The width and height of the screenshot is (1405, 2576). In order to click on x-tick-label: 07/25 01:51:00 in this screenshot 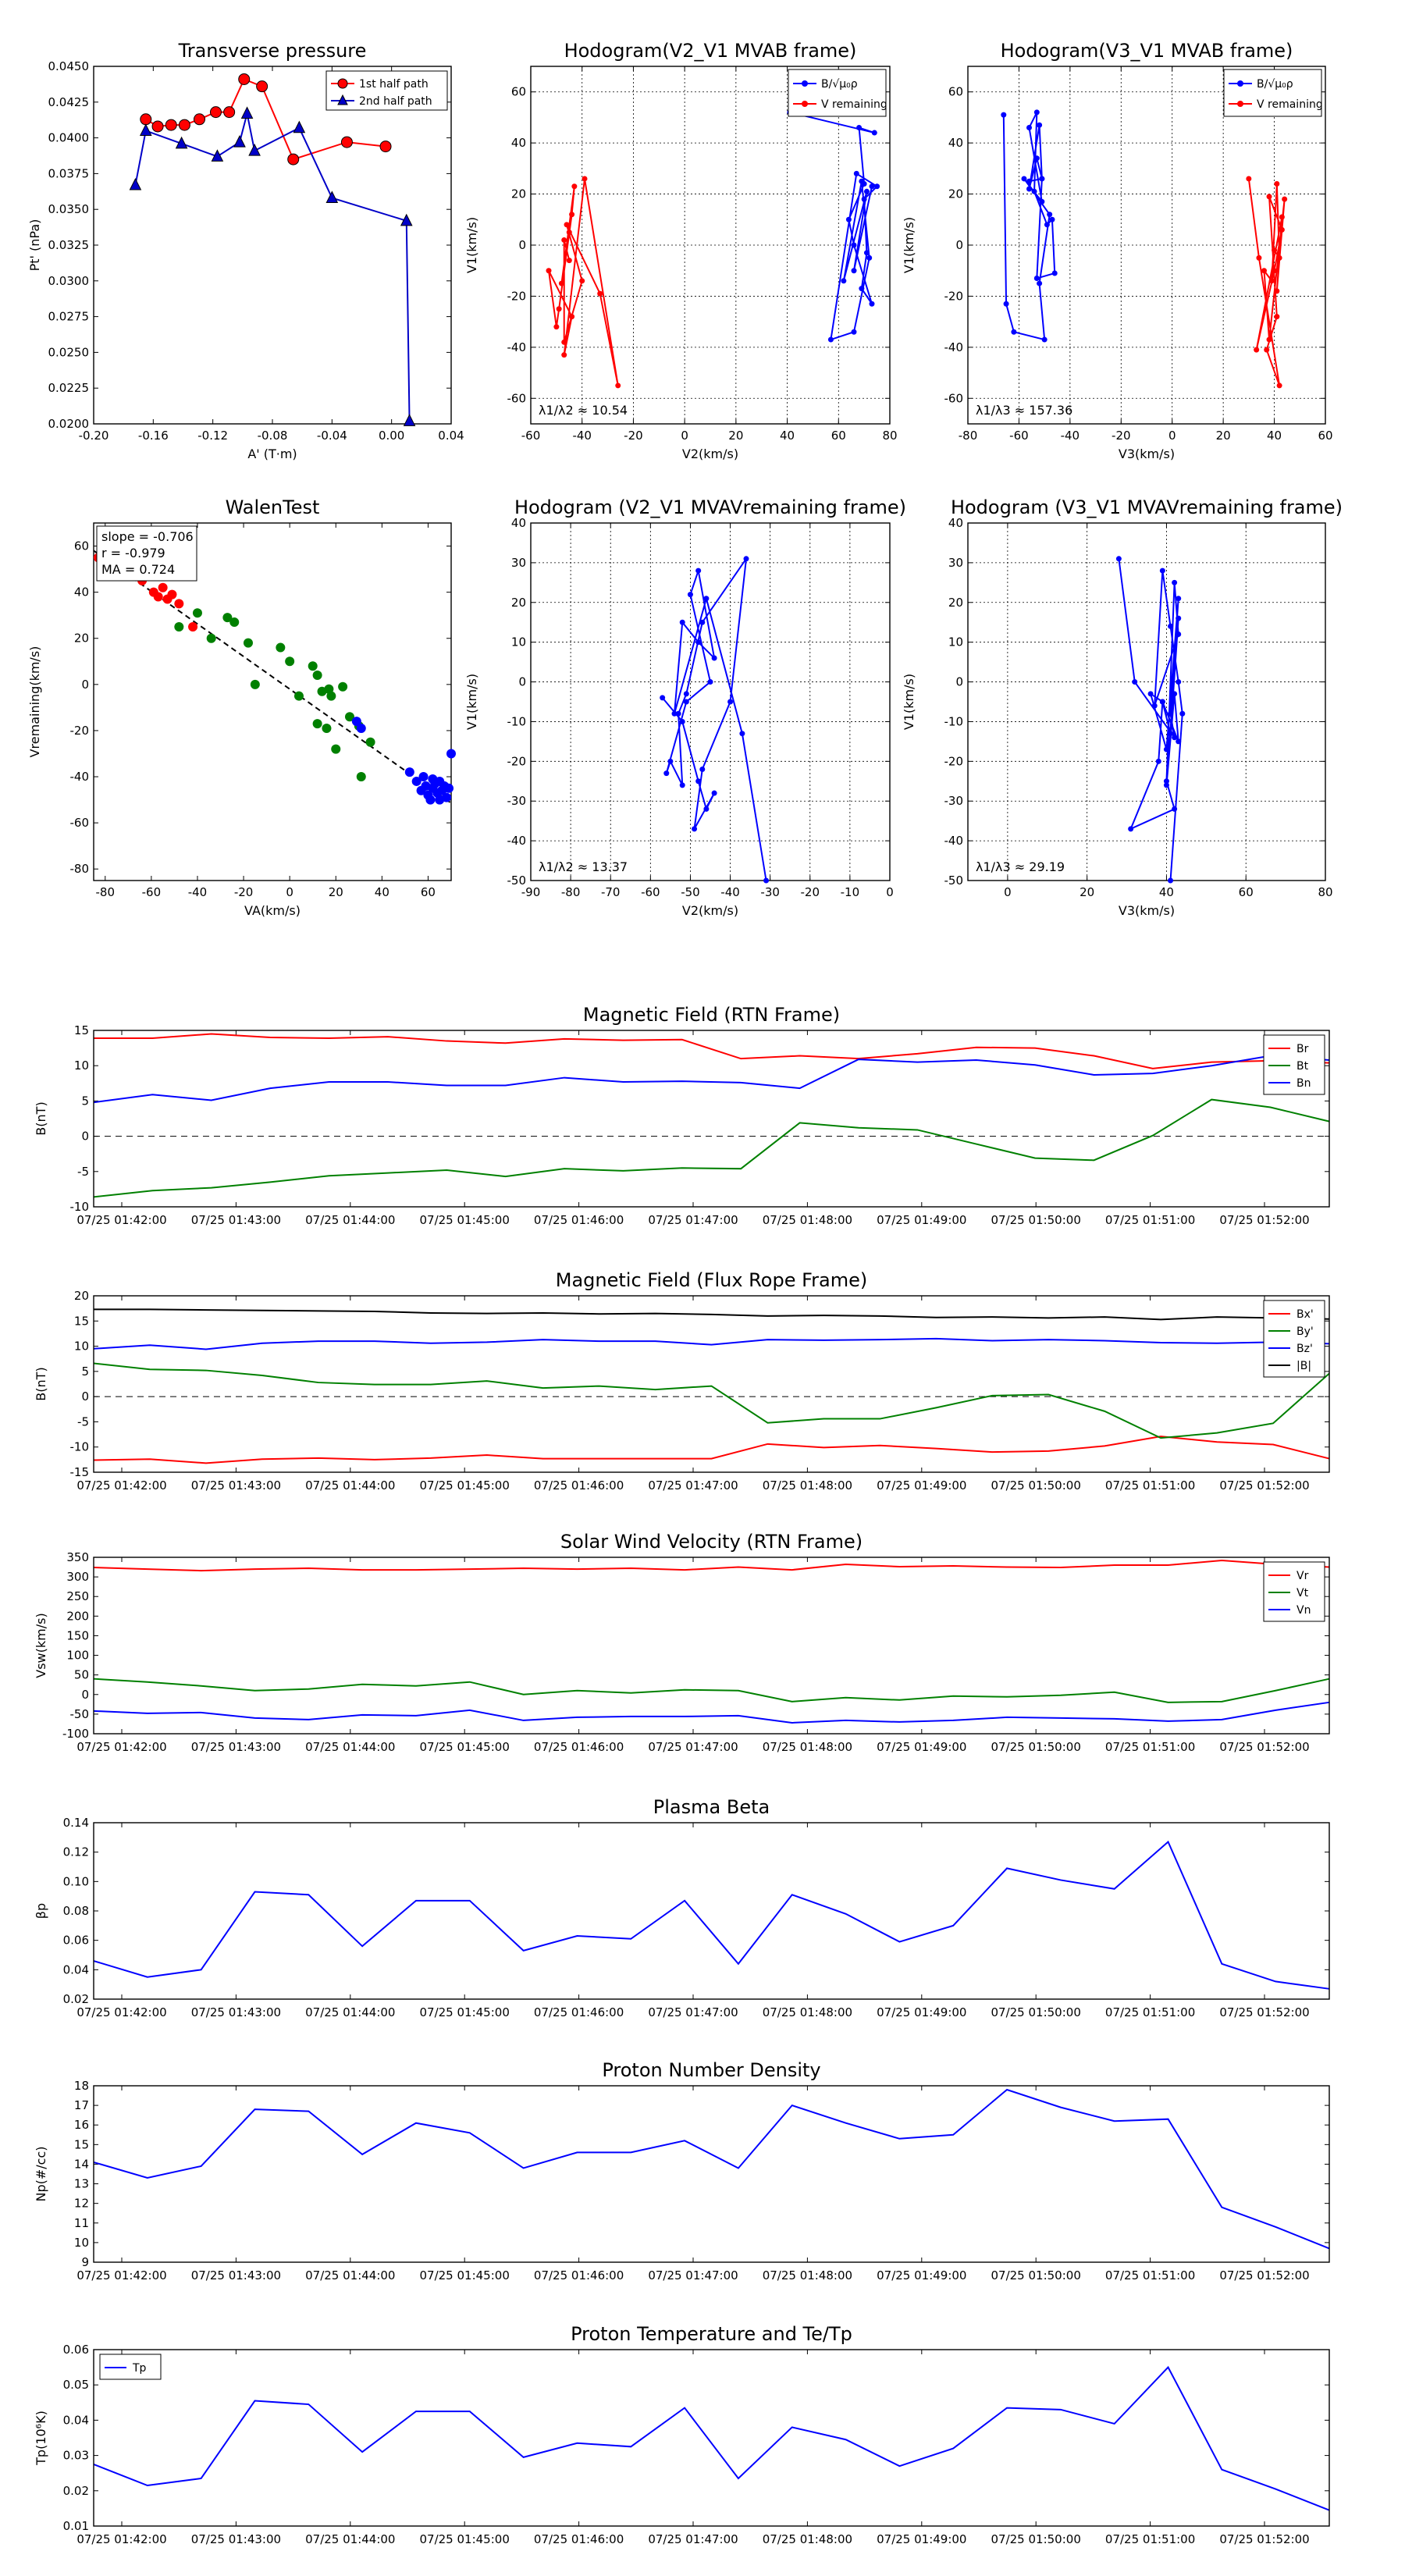, I will do `click(1150, 1485)`.